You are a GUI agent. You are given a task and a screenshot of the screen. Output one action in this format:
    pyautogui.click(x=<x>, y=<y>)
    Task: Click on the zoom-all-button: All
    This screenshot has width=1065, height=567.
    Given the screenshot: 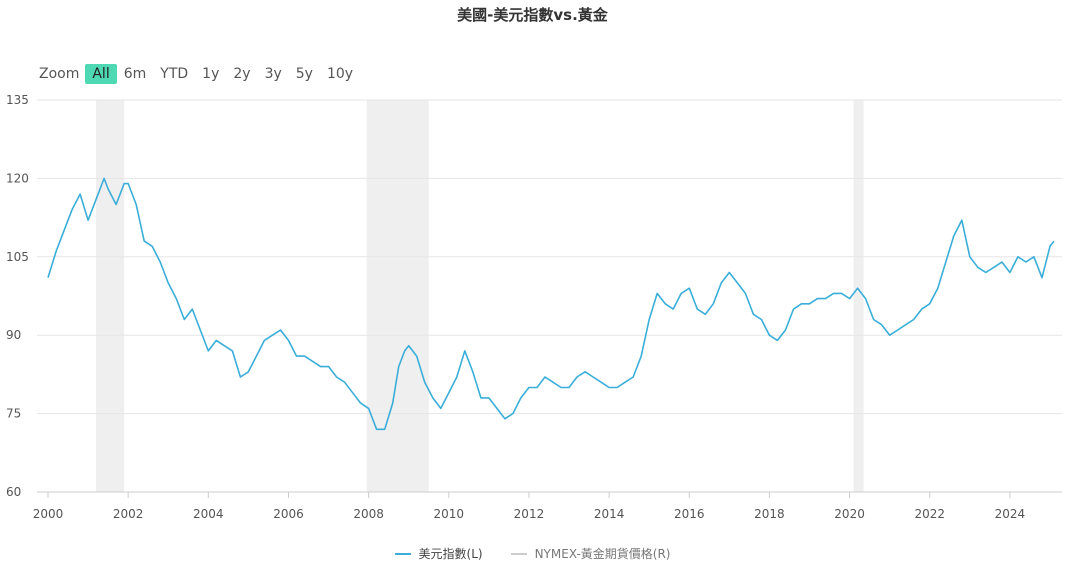 What is the action you would take?
    pyautogui.click(x=101, y=74)
    